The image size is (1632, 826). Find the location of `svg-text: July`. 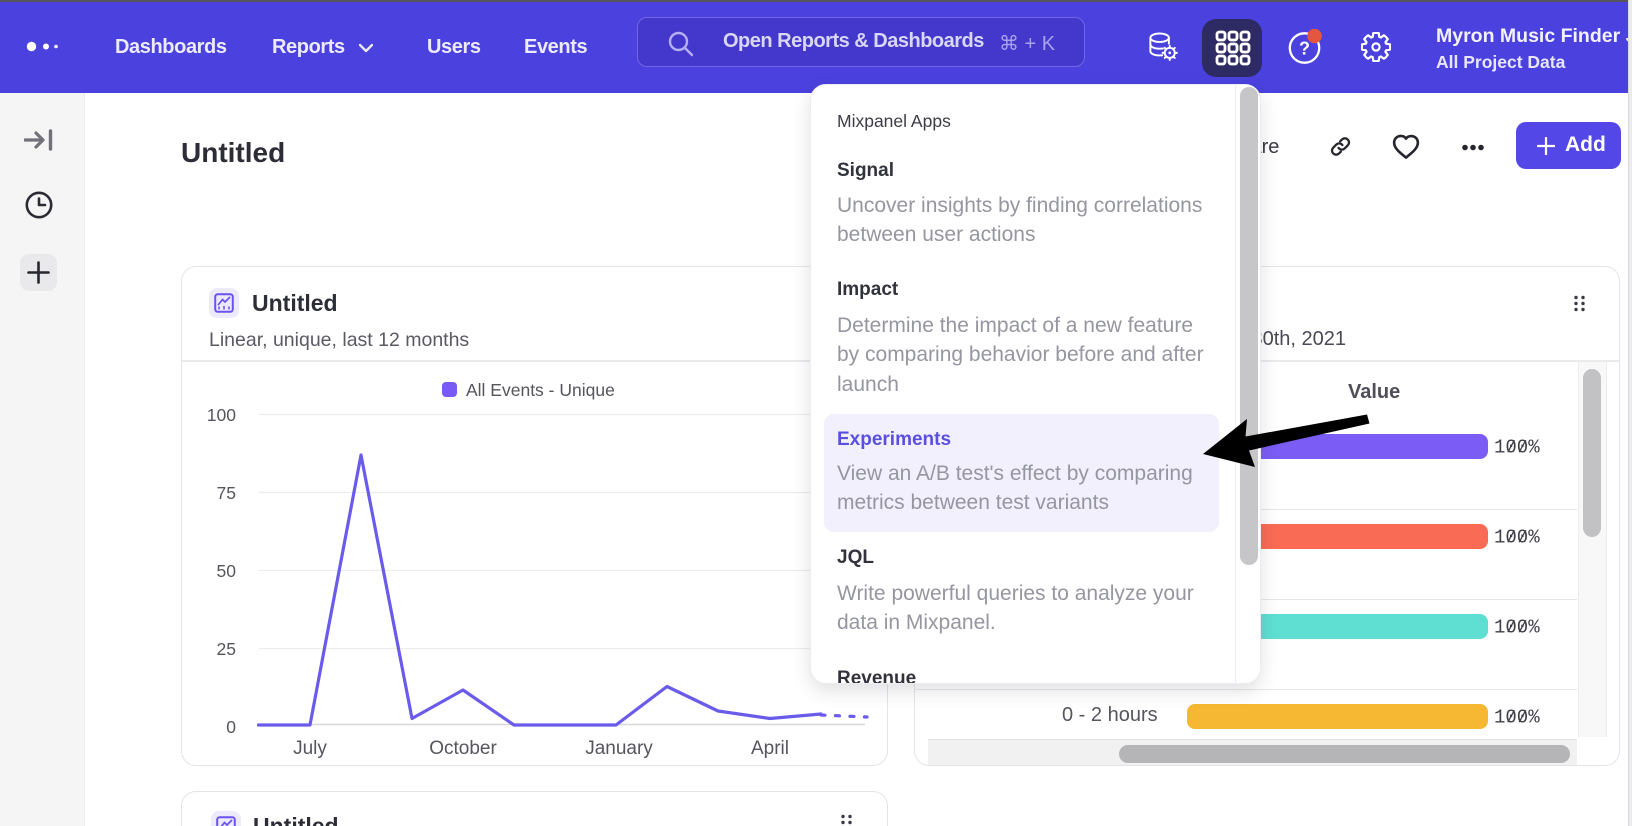

svg-text: July is located at coordinates (310, 748).